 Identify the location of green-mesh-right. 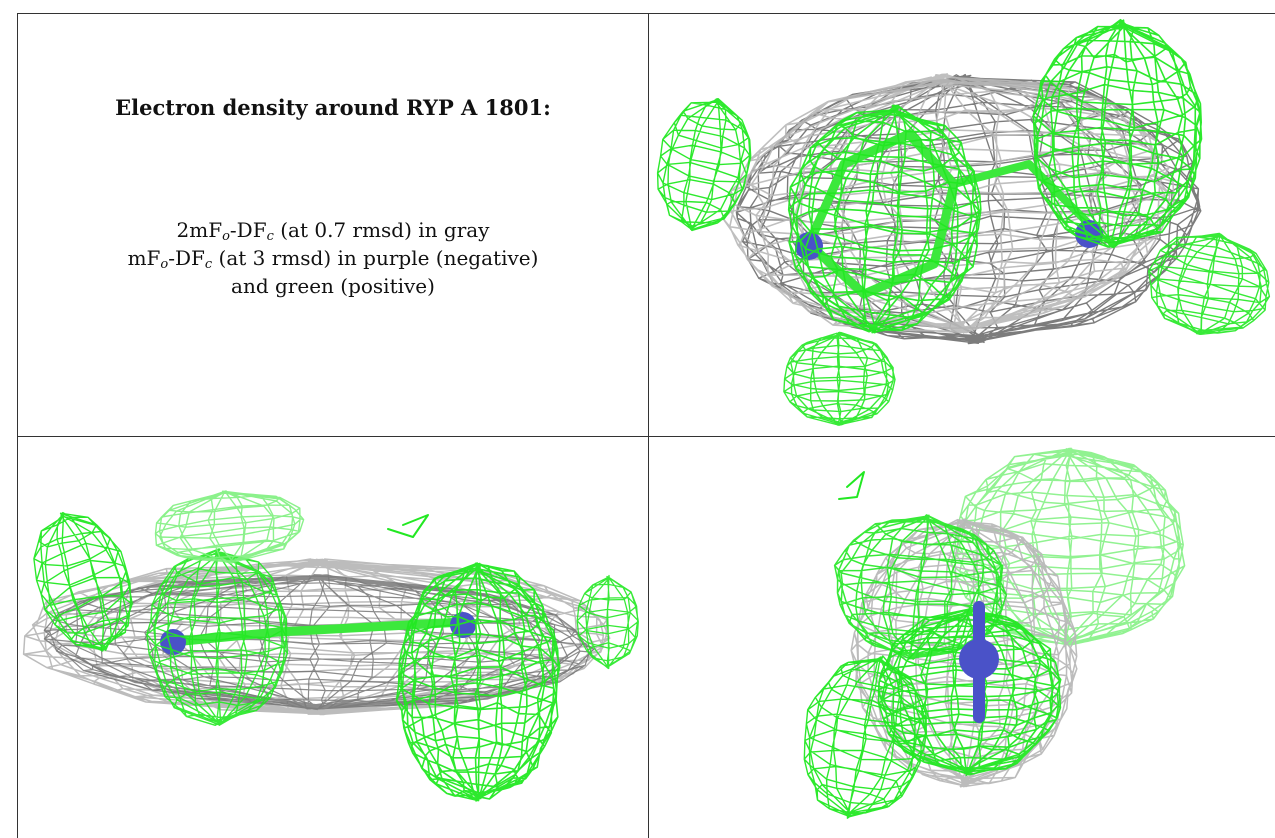
(1209, 283).